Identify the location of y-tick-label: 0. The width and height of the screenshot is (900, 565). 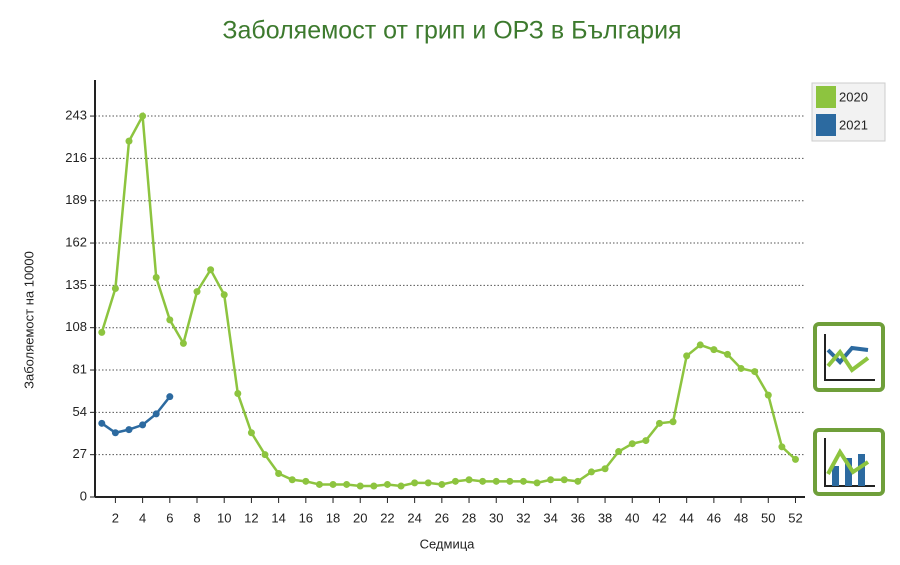
(83, 495).